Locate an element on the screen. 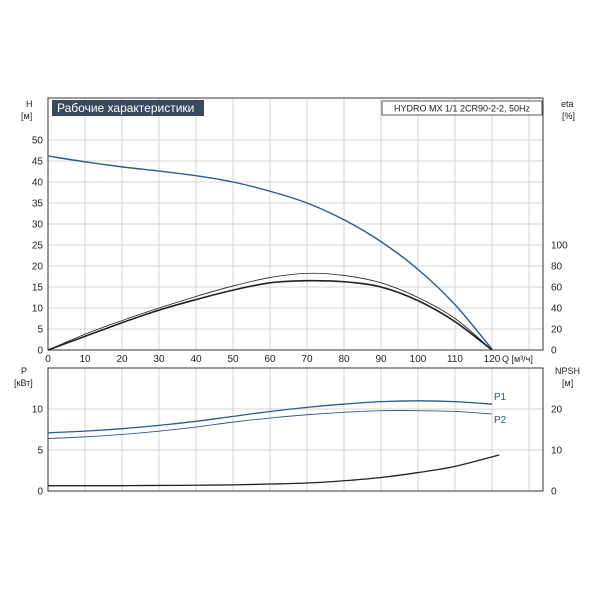 Image resolution: width=600 pixels, height=600 pixels. h-tick-label: 35 is located at coordinates (38, 204).